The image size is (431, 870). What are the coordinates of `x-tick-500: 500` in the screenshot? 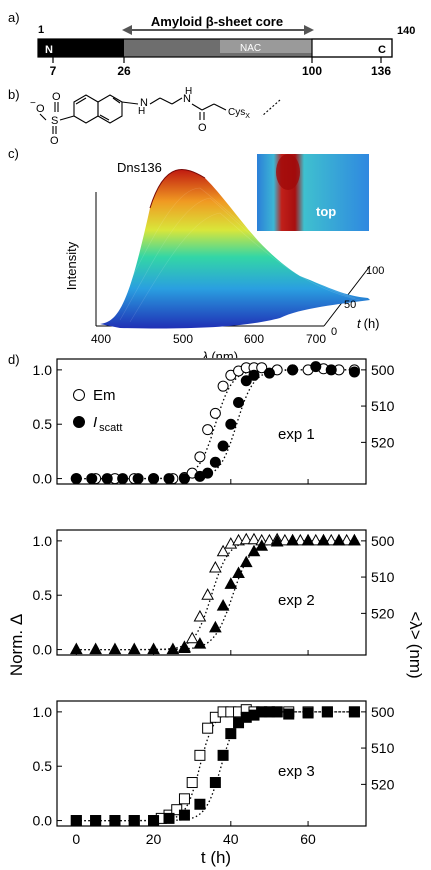 It's located at (183, 339).